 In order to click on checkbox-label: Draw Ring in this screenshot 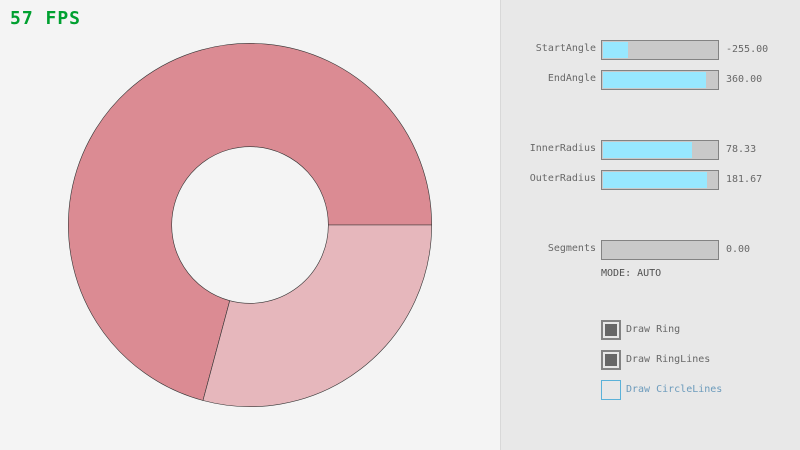, I will do `click(653, 329)`.